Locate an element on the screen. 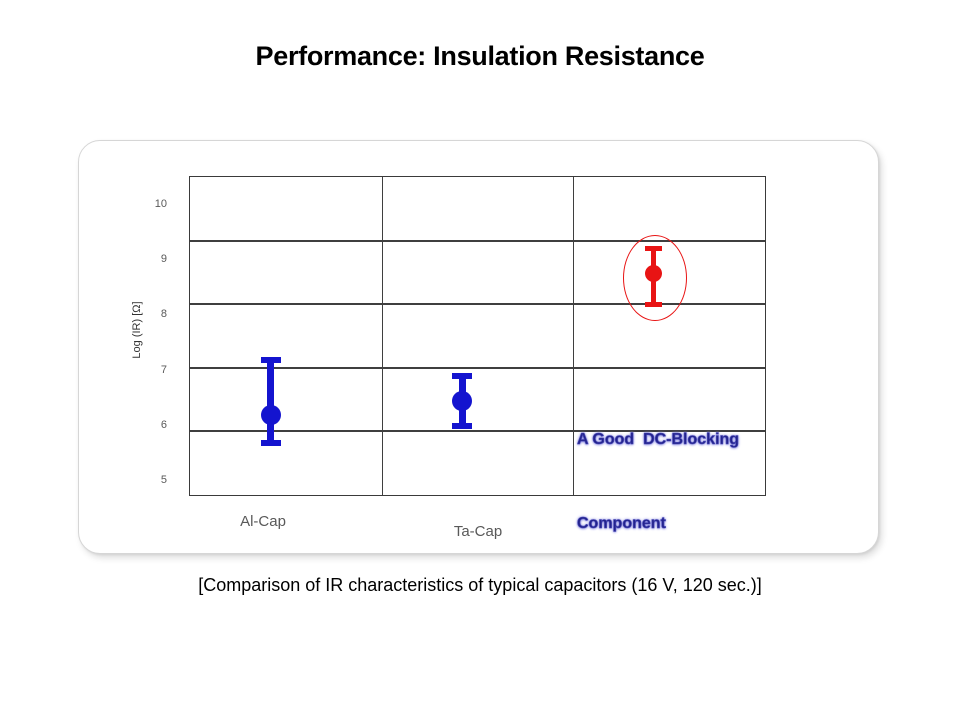  y-tick-label: 10 is located at coordinates (160, 203).